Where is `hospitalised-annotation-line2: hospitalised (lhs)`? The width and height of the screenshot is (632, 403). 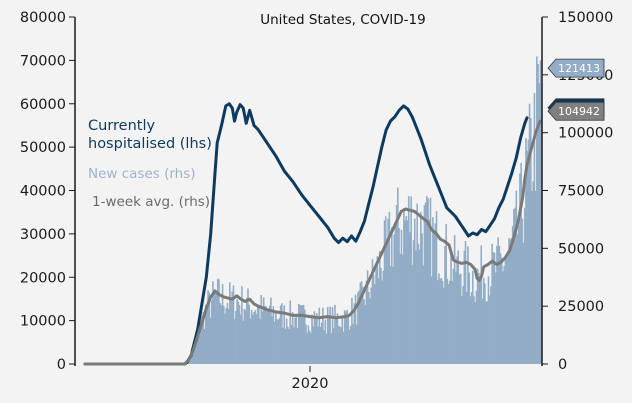 hospitalised-annotation-line2: hospitalised (lhs) is located at coordinates (150, 144).